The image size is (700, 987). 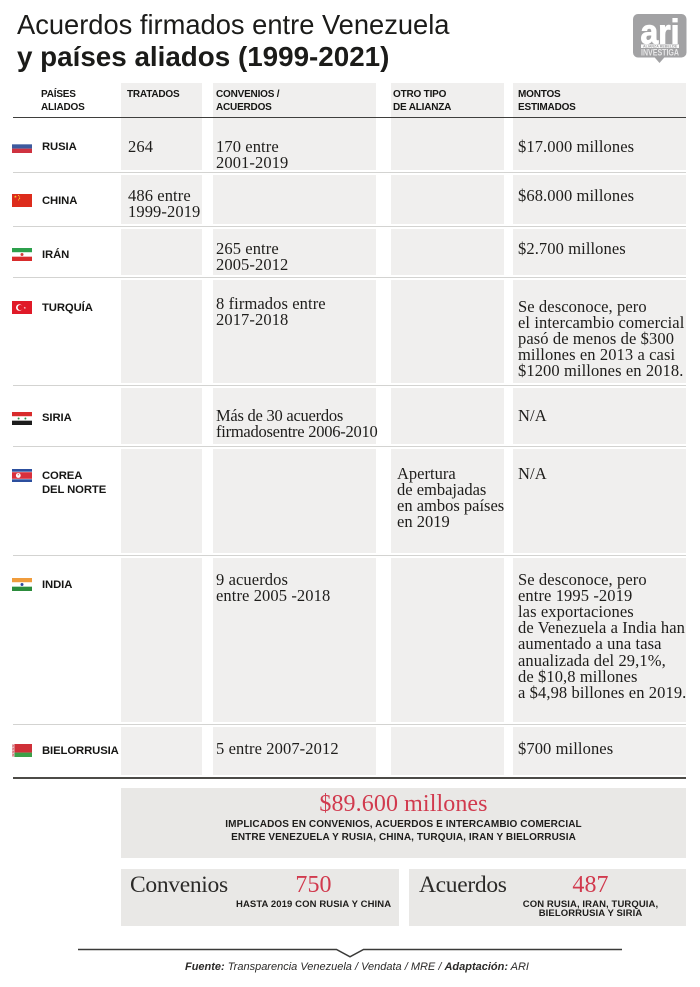 I want to click on svg-text: INVESTIGA, so click(x=660, y=53).